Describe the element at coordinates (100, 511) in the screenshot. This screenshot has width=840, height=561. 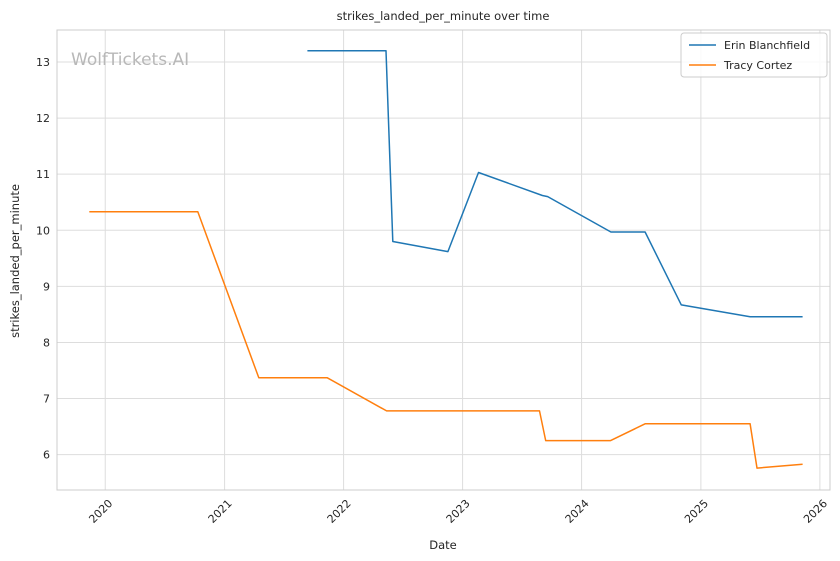
I see `x-tick-label-2020: 2020` at that location.